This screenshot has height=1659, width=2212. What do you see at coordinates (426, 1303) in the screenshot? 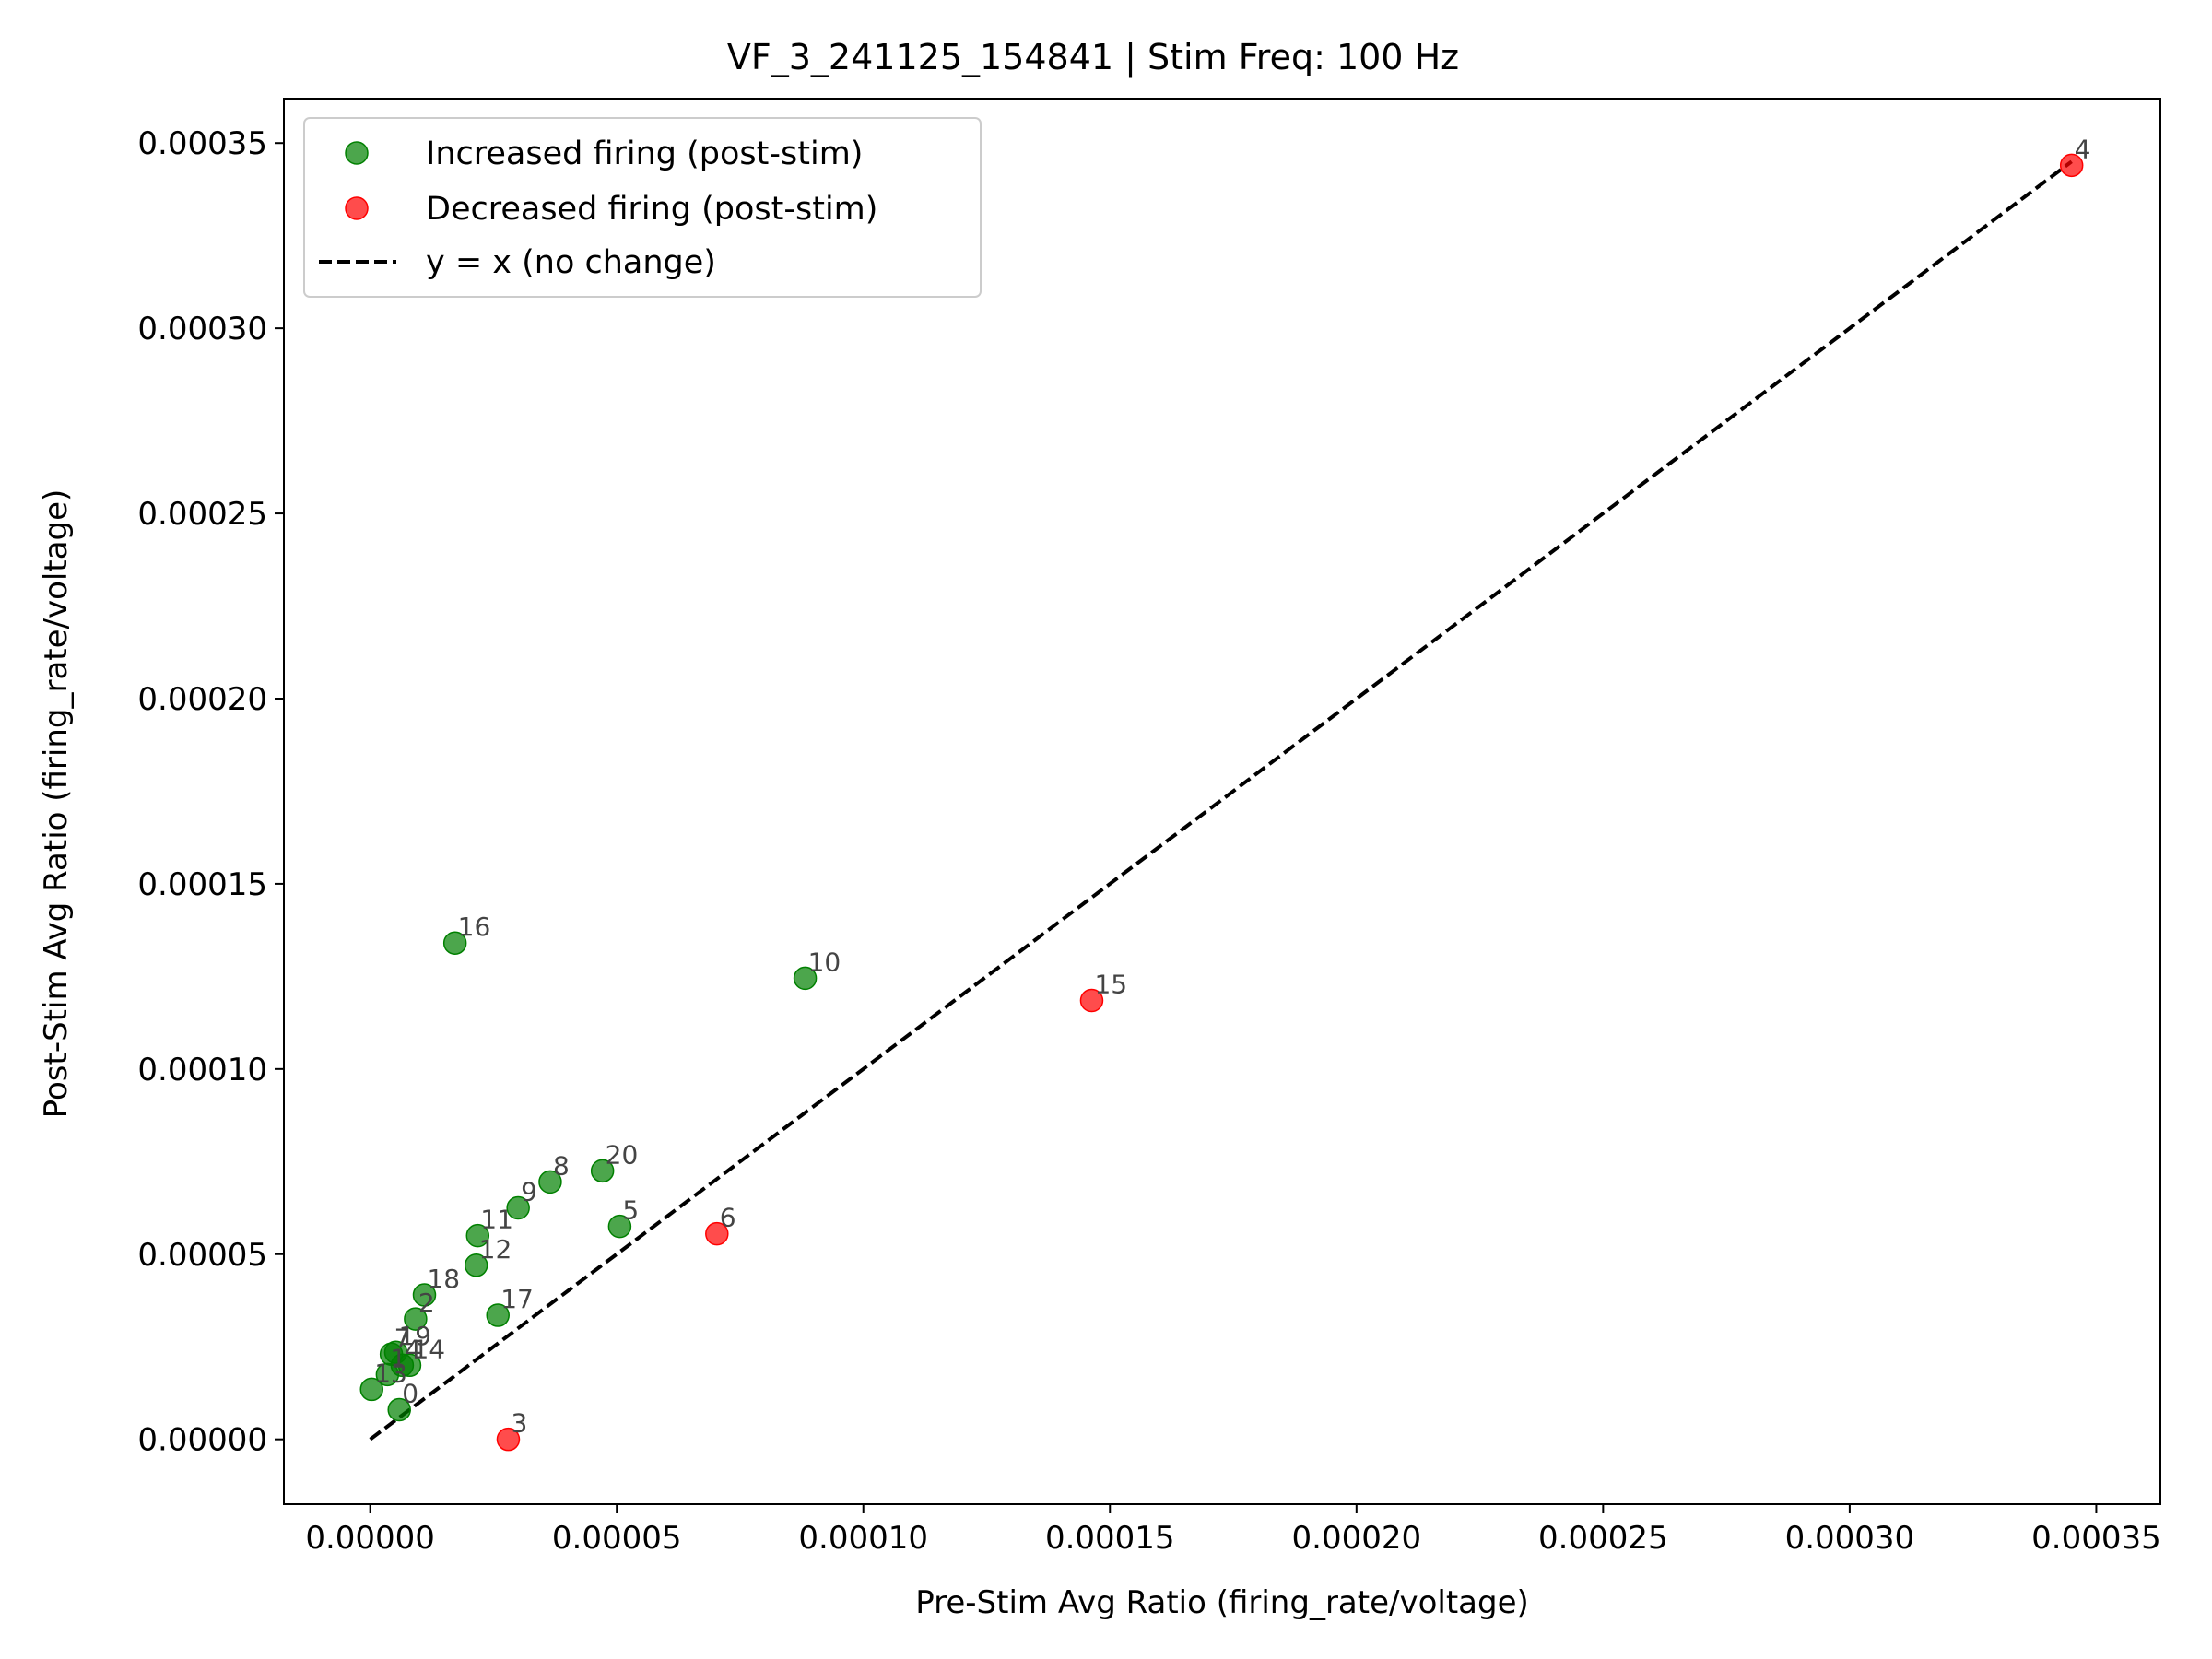
I see `point-label-2: 2` at bounding box center [426, 1303].